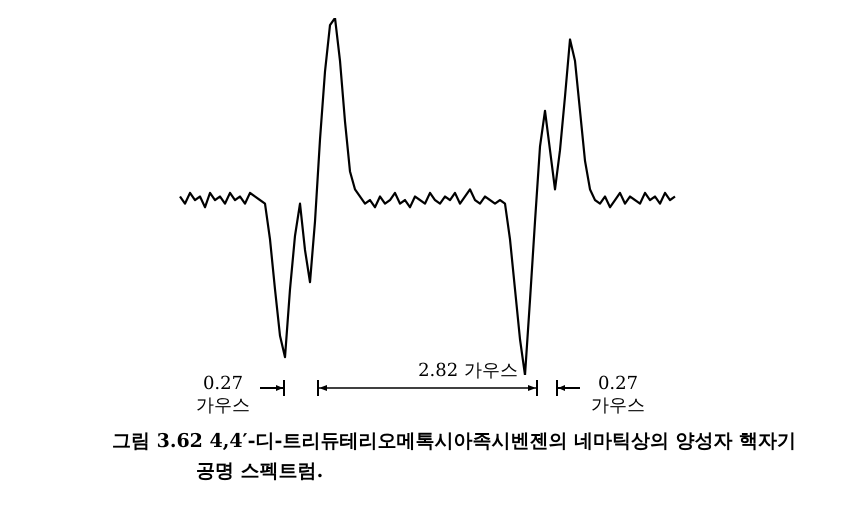 The image size is (867, 509). Describe the element at coordinates (468, 371) in the screenshot. I see `annotation: 2.82 가우스` at that location.